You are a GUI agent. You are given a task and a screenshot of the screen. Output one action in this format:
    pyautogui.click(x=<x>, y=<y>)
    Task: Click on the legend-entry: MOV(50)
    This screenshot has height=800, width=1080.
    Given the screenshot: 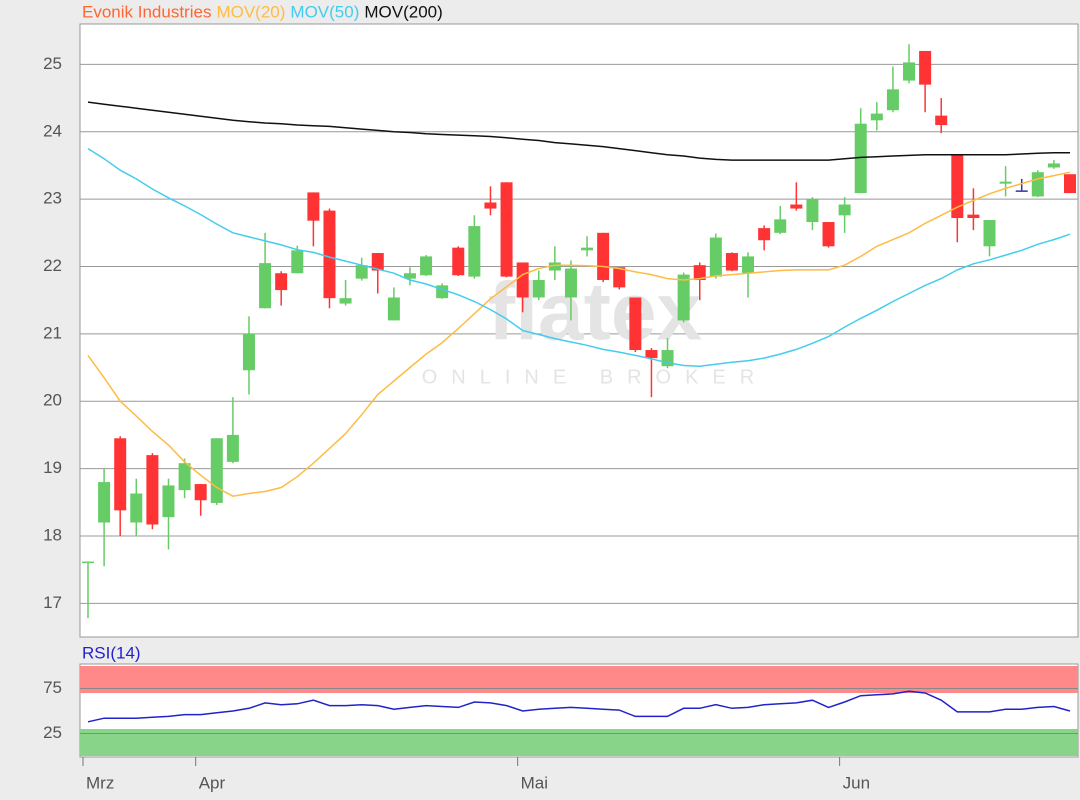 What is the action you would take?
    pyautogui.click(x=324, y=11)
    